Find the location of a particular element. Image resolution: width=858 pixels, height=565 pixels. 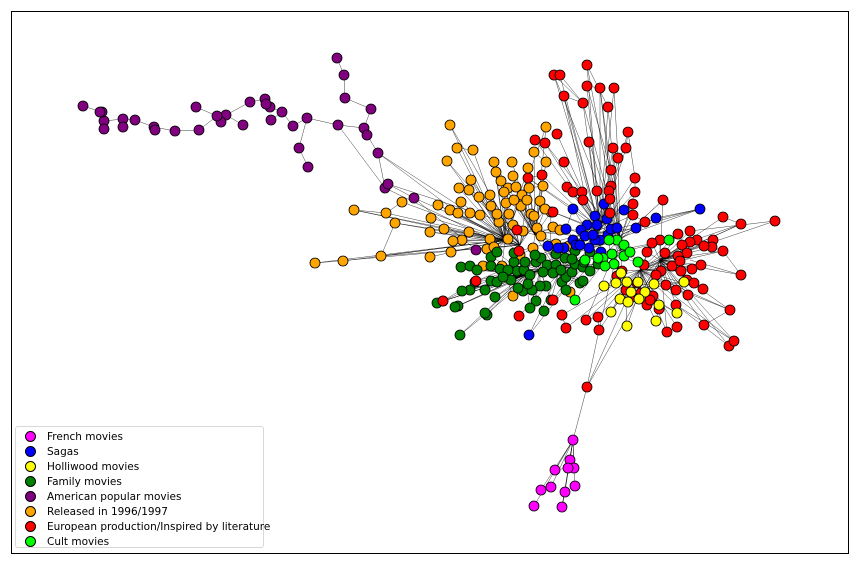

legend-marker-hollywood is located at coordinates (30, 466).